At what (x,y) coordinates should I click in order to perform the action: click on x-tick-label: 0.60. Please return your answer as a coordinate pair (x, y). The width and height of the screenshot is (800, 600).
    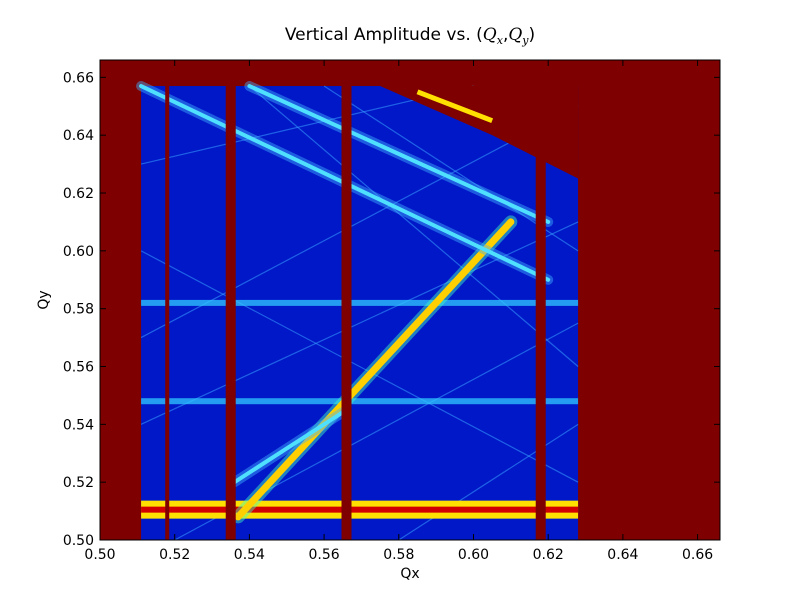
    Looking at the image, I should click on (473, 555).